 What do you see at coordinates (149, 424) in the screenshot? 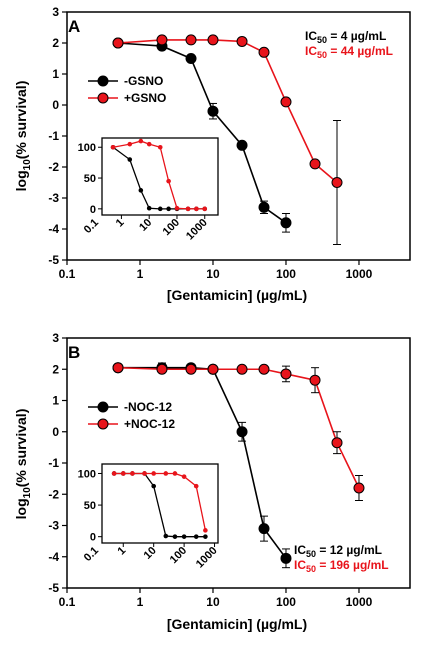
I see `legend-label: +NOC-12` at bounding box center [149, 424].